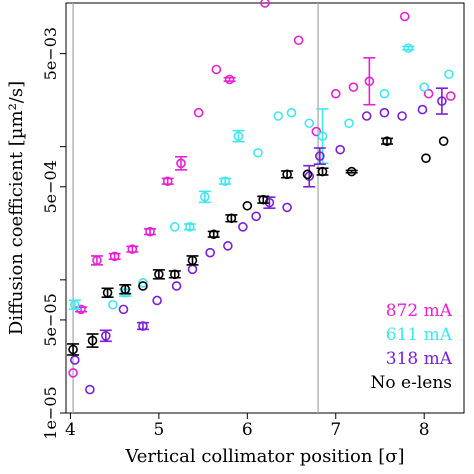  What do you see at coordinates (50, 319) in the screenshot?
I see `y-tick-label: 5e−05` at bounding box center [50, 319].